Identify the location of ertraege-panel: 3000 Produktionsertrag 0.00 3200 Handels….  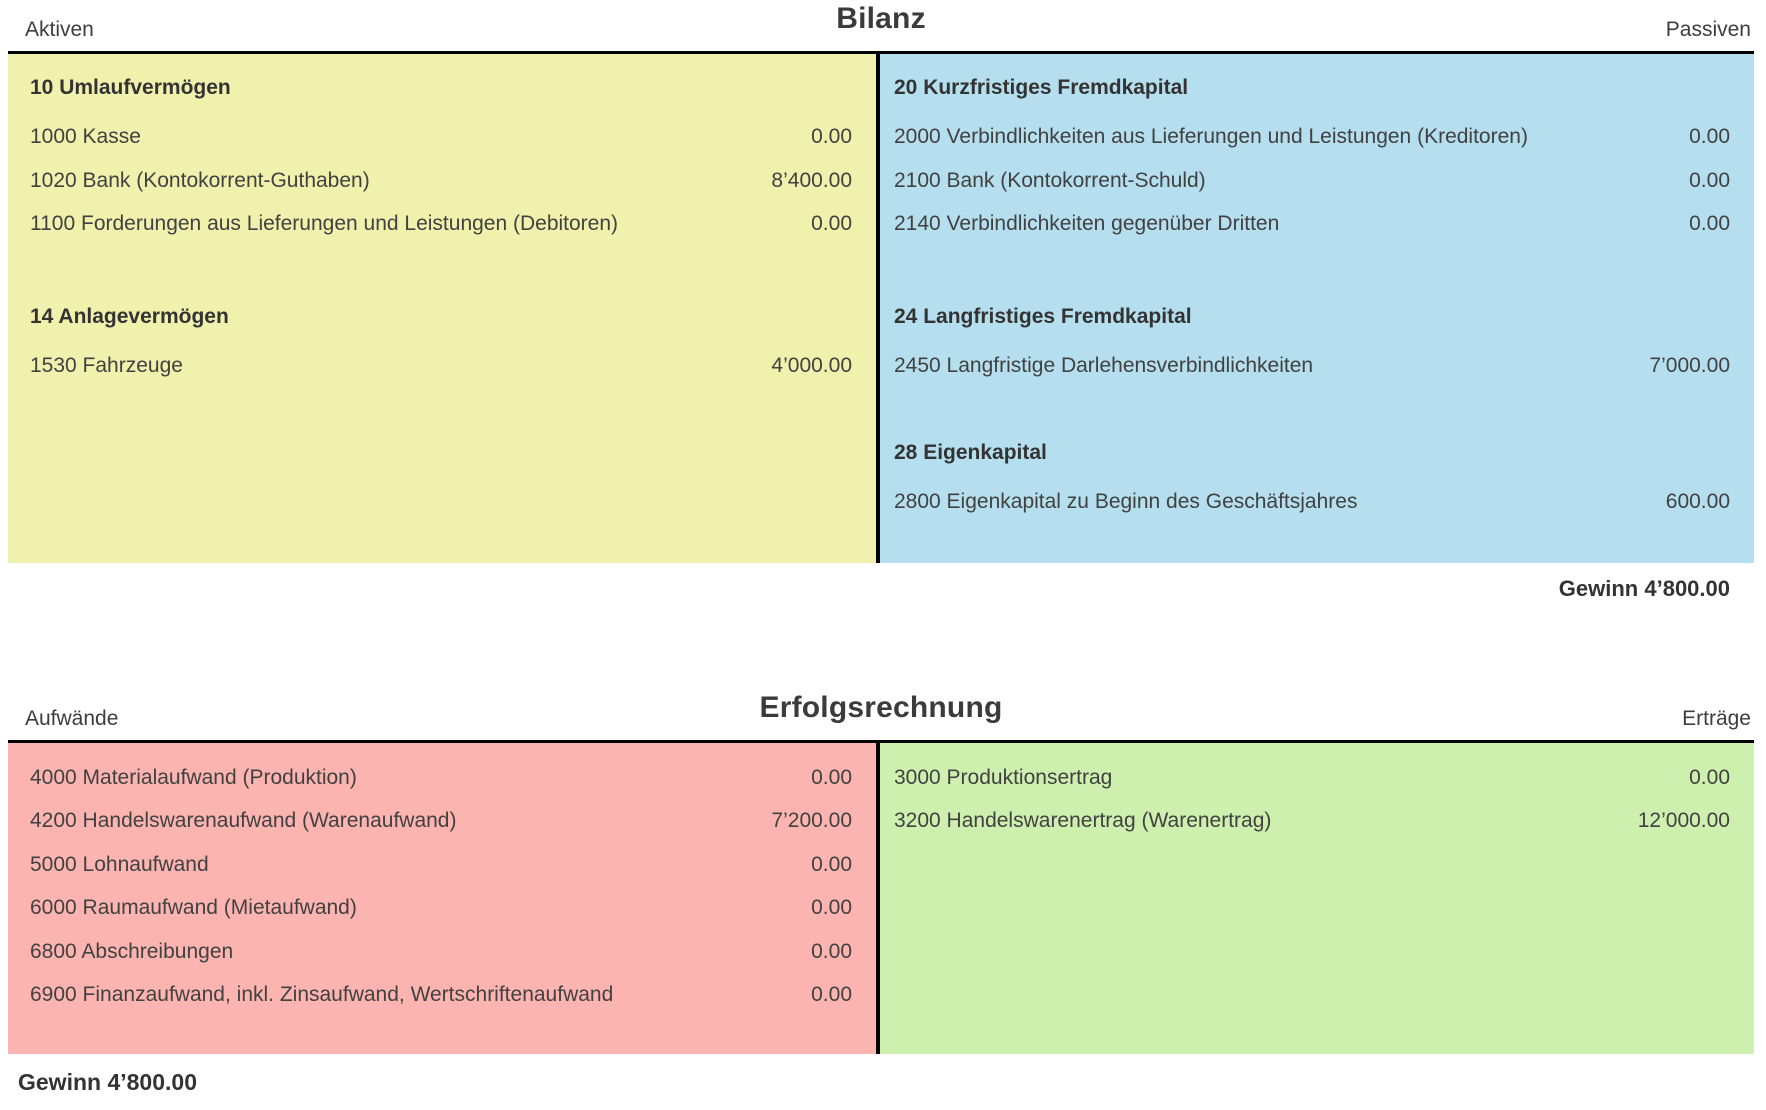
(1317, 898).